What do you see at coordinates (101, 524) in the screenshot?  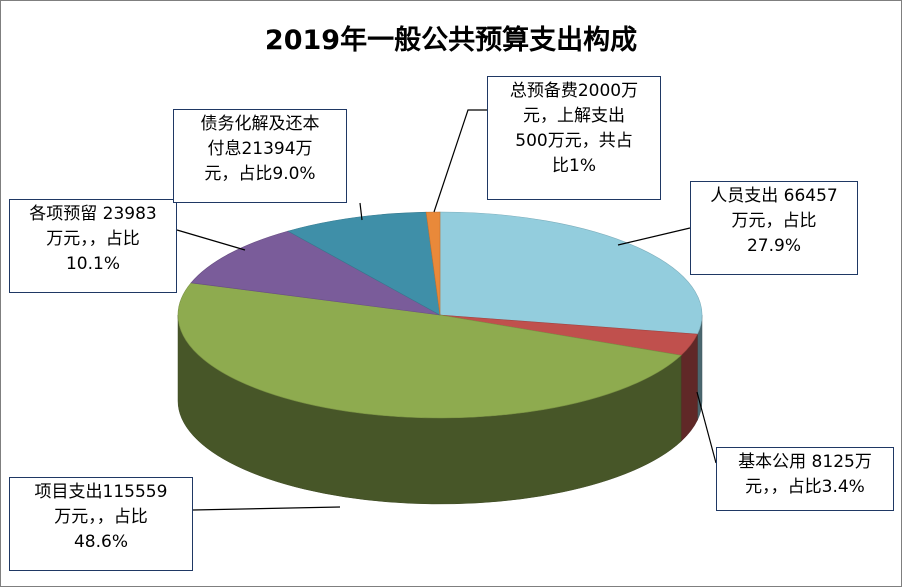 I see `data-label-project: 项目支出115559 万元，，占比 48.6%` at bounding box center [101, 524].